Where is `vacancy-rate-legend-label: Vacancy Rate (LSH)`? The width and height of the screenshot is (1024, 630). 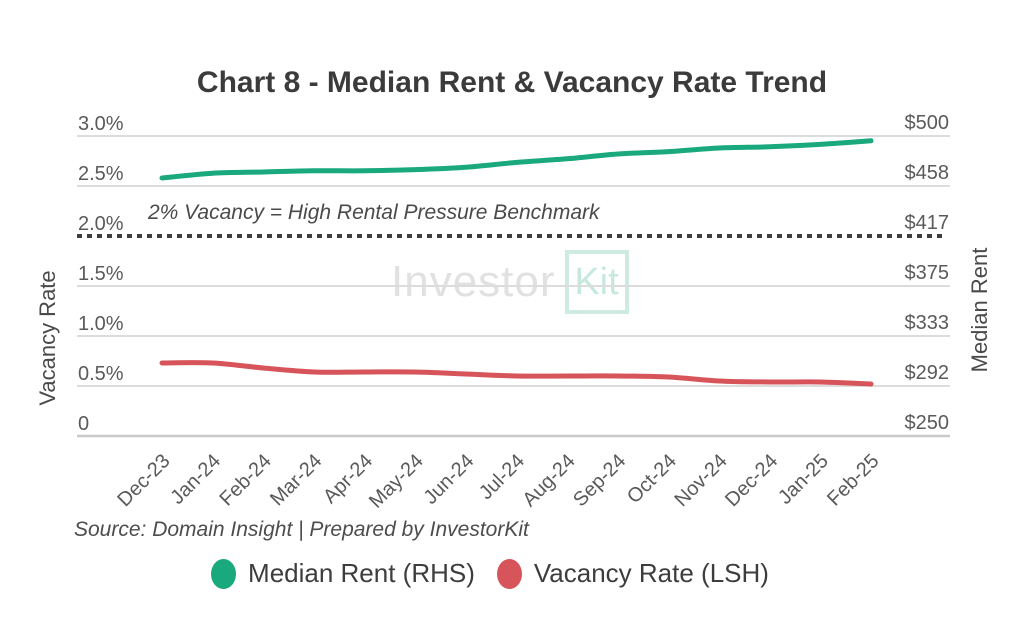 vacancy-rate-legend-label: Vacancy Rate (LSH) is located at coordinates (651, 573).